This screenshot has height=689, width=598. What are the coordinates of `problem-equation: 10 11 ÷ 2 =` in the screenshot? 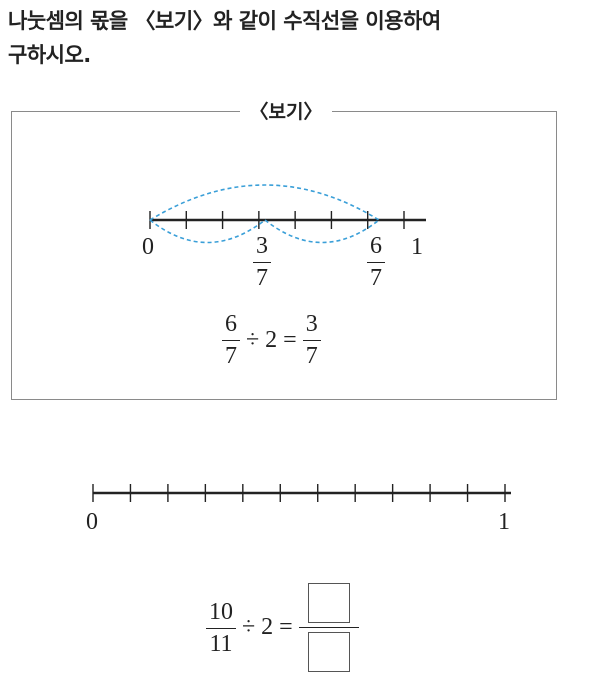 It's located at (282, 627).